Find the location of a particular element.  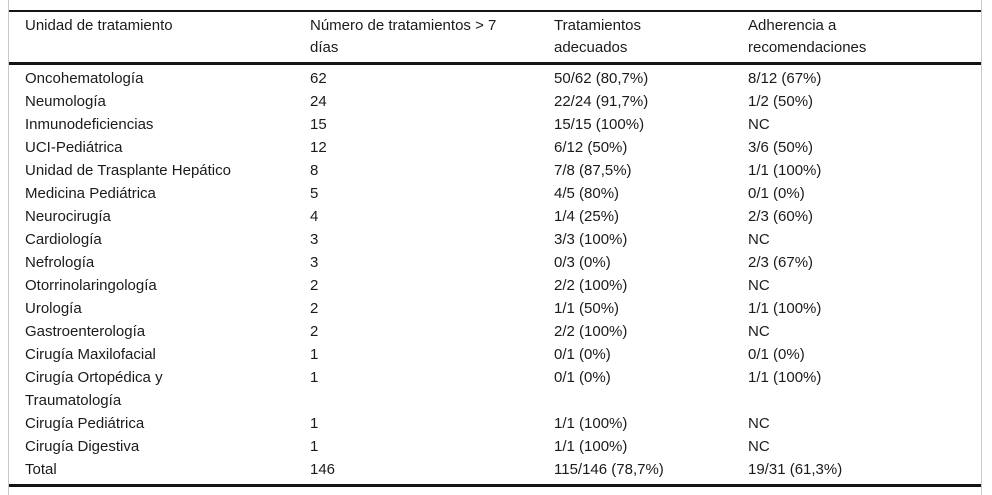

table-cell: 1/2 (50%) is located at coordinates (781, 101).